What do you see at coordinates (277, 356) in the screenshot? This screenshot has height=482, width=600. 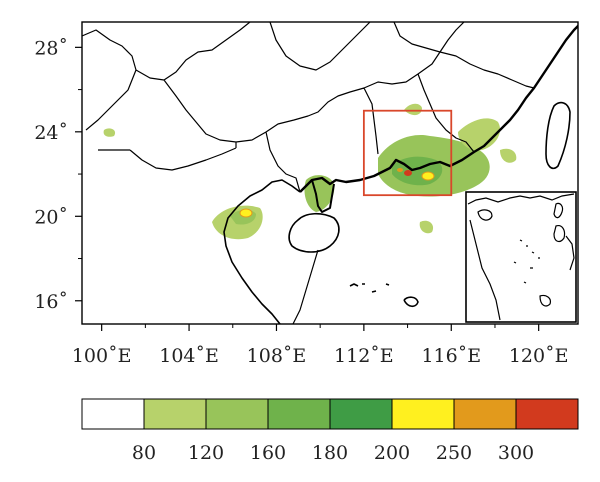 I see `x-tick-label: 108˚E` at bounding box center [277, 356].